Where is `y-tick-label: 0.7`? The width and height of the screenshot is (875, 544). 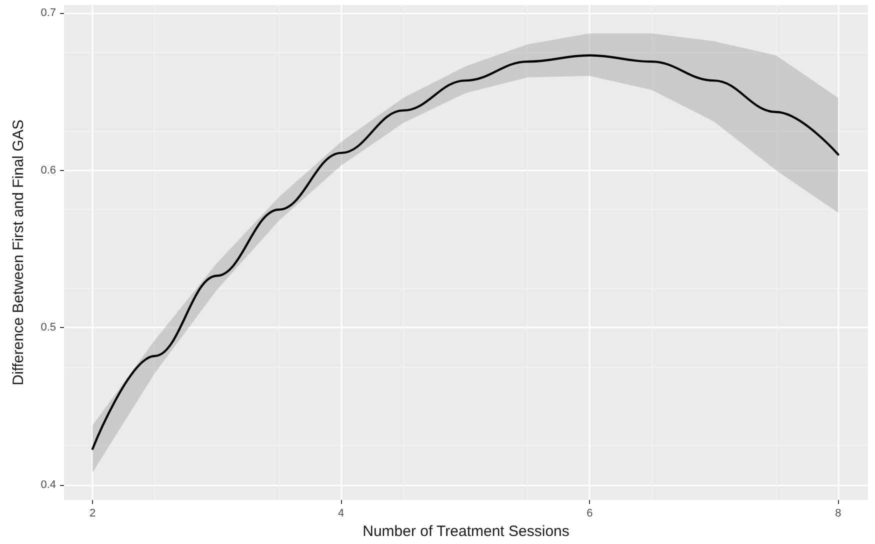 y-tick-label: 0.7 is located at coordinates (48, 12).